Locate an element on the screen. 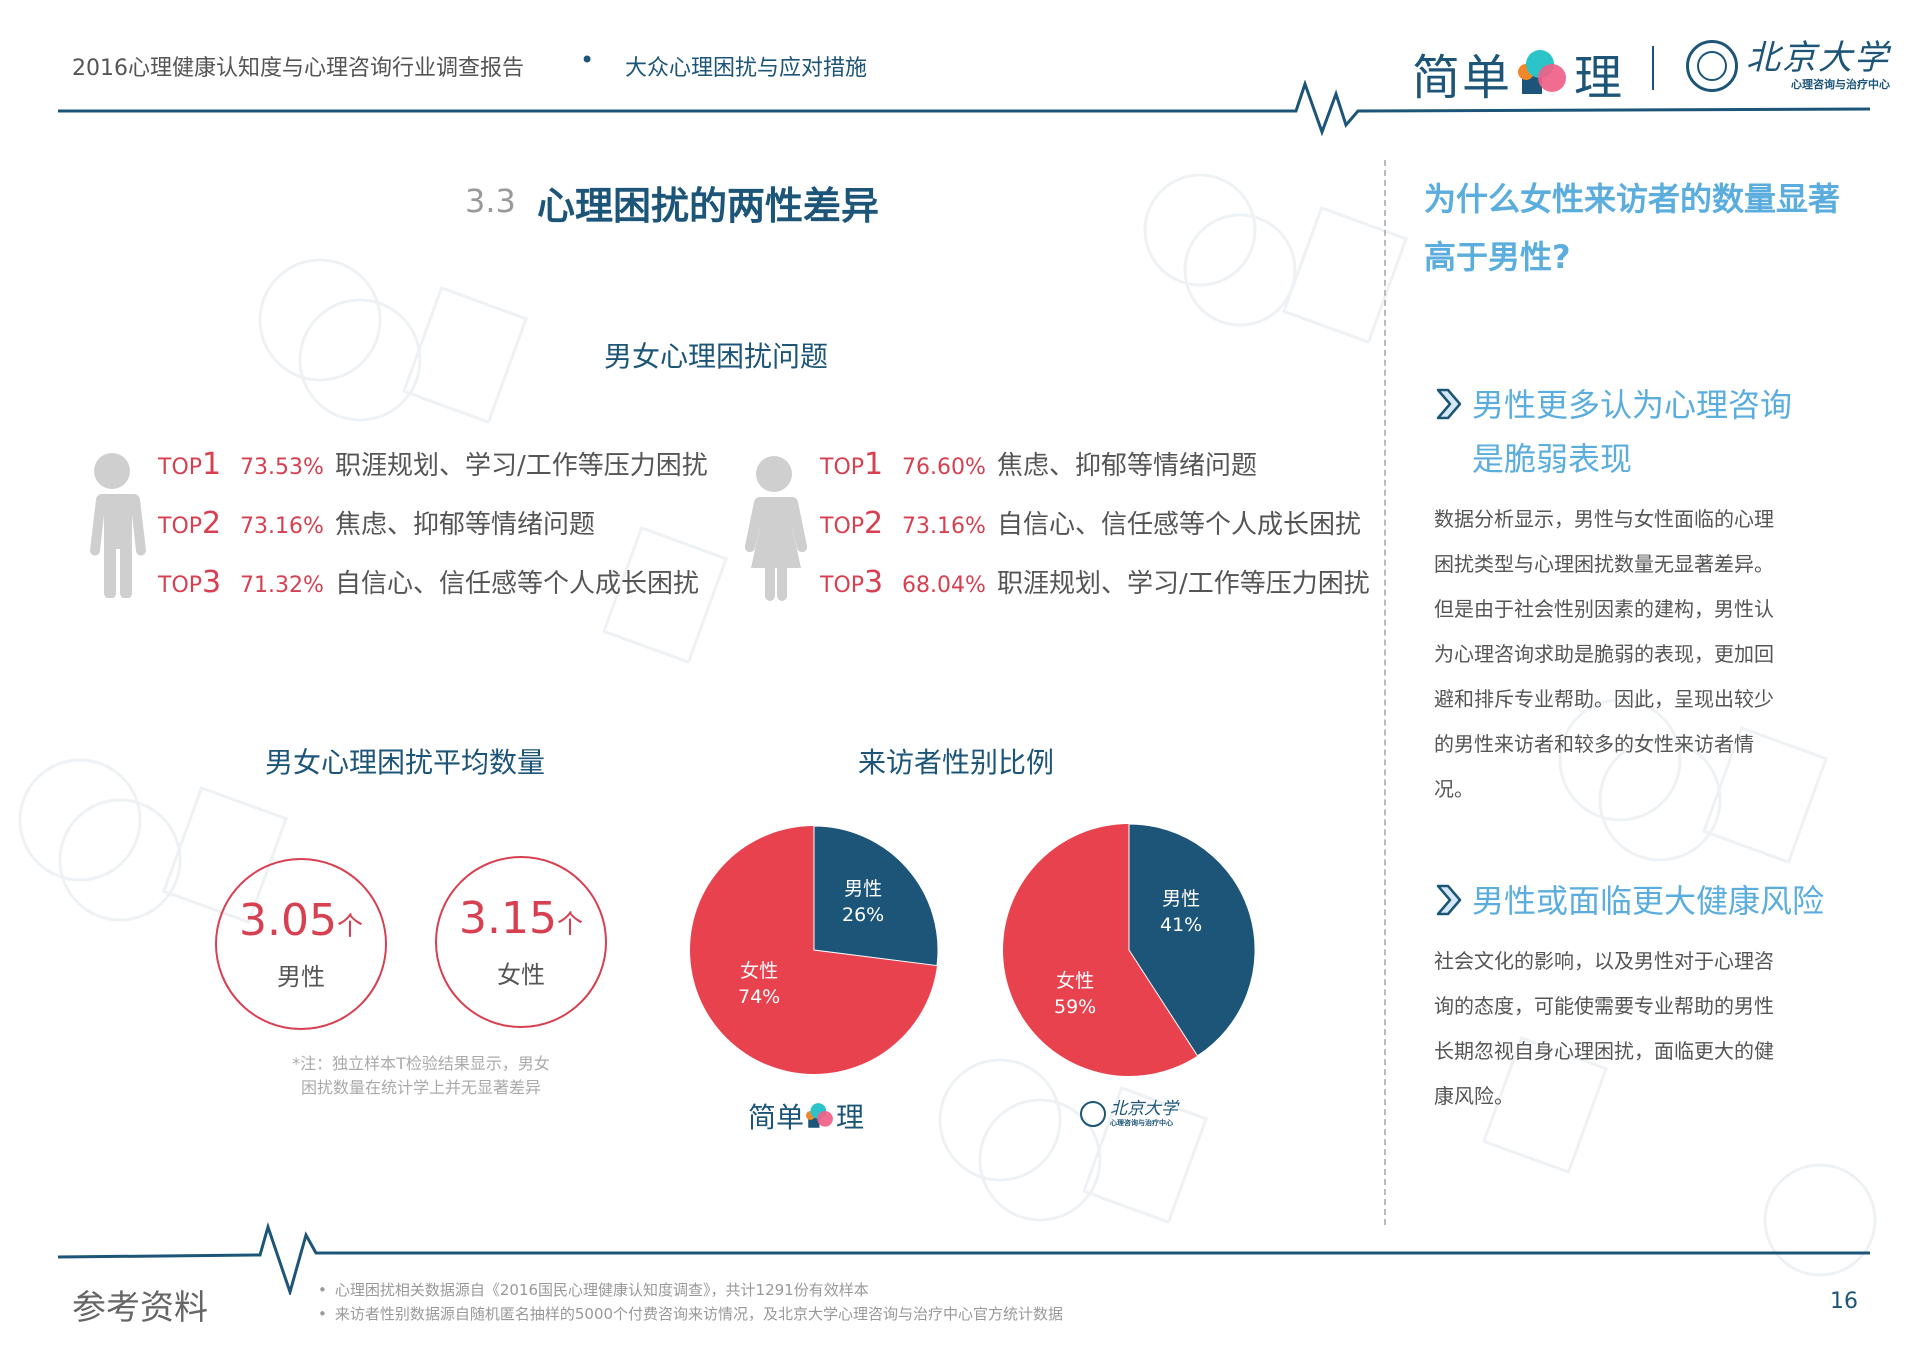 Image resolution: width=1920 pixels, height=1358 pixels. point1-heading: 男性更多认为心理咨询 是脆弱表现 is located at coordinates (1613, 432).